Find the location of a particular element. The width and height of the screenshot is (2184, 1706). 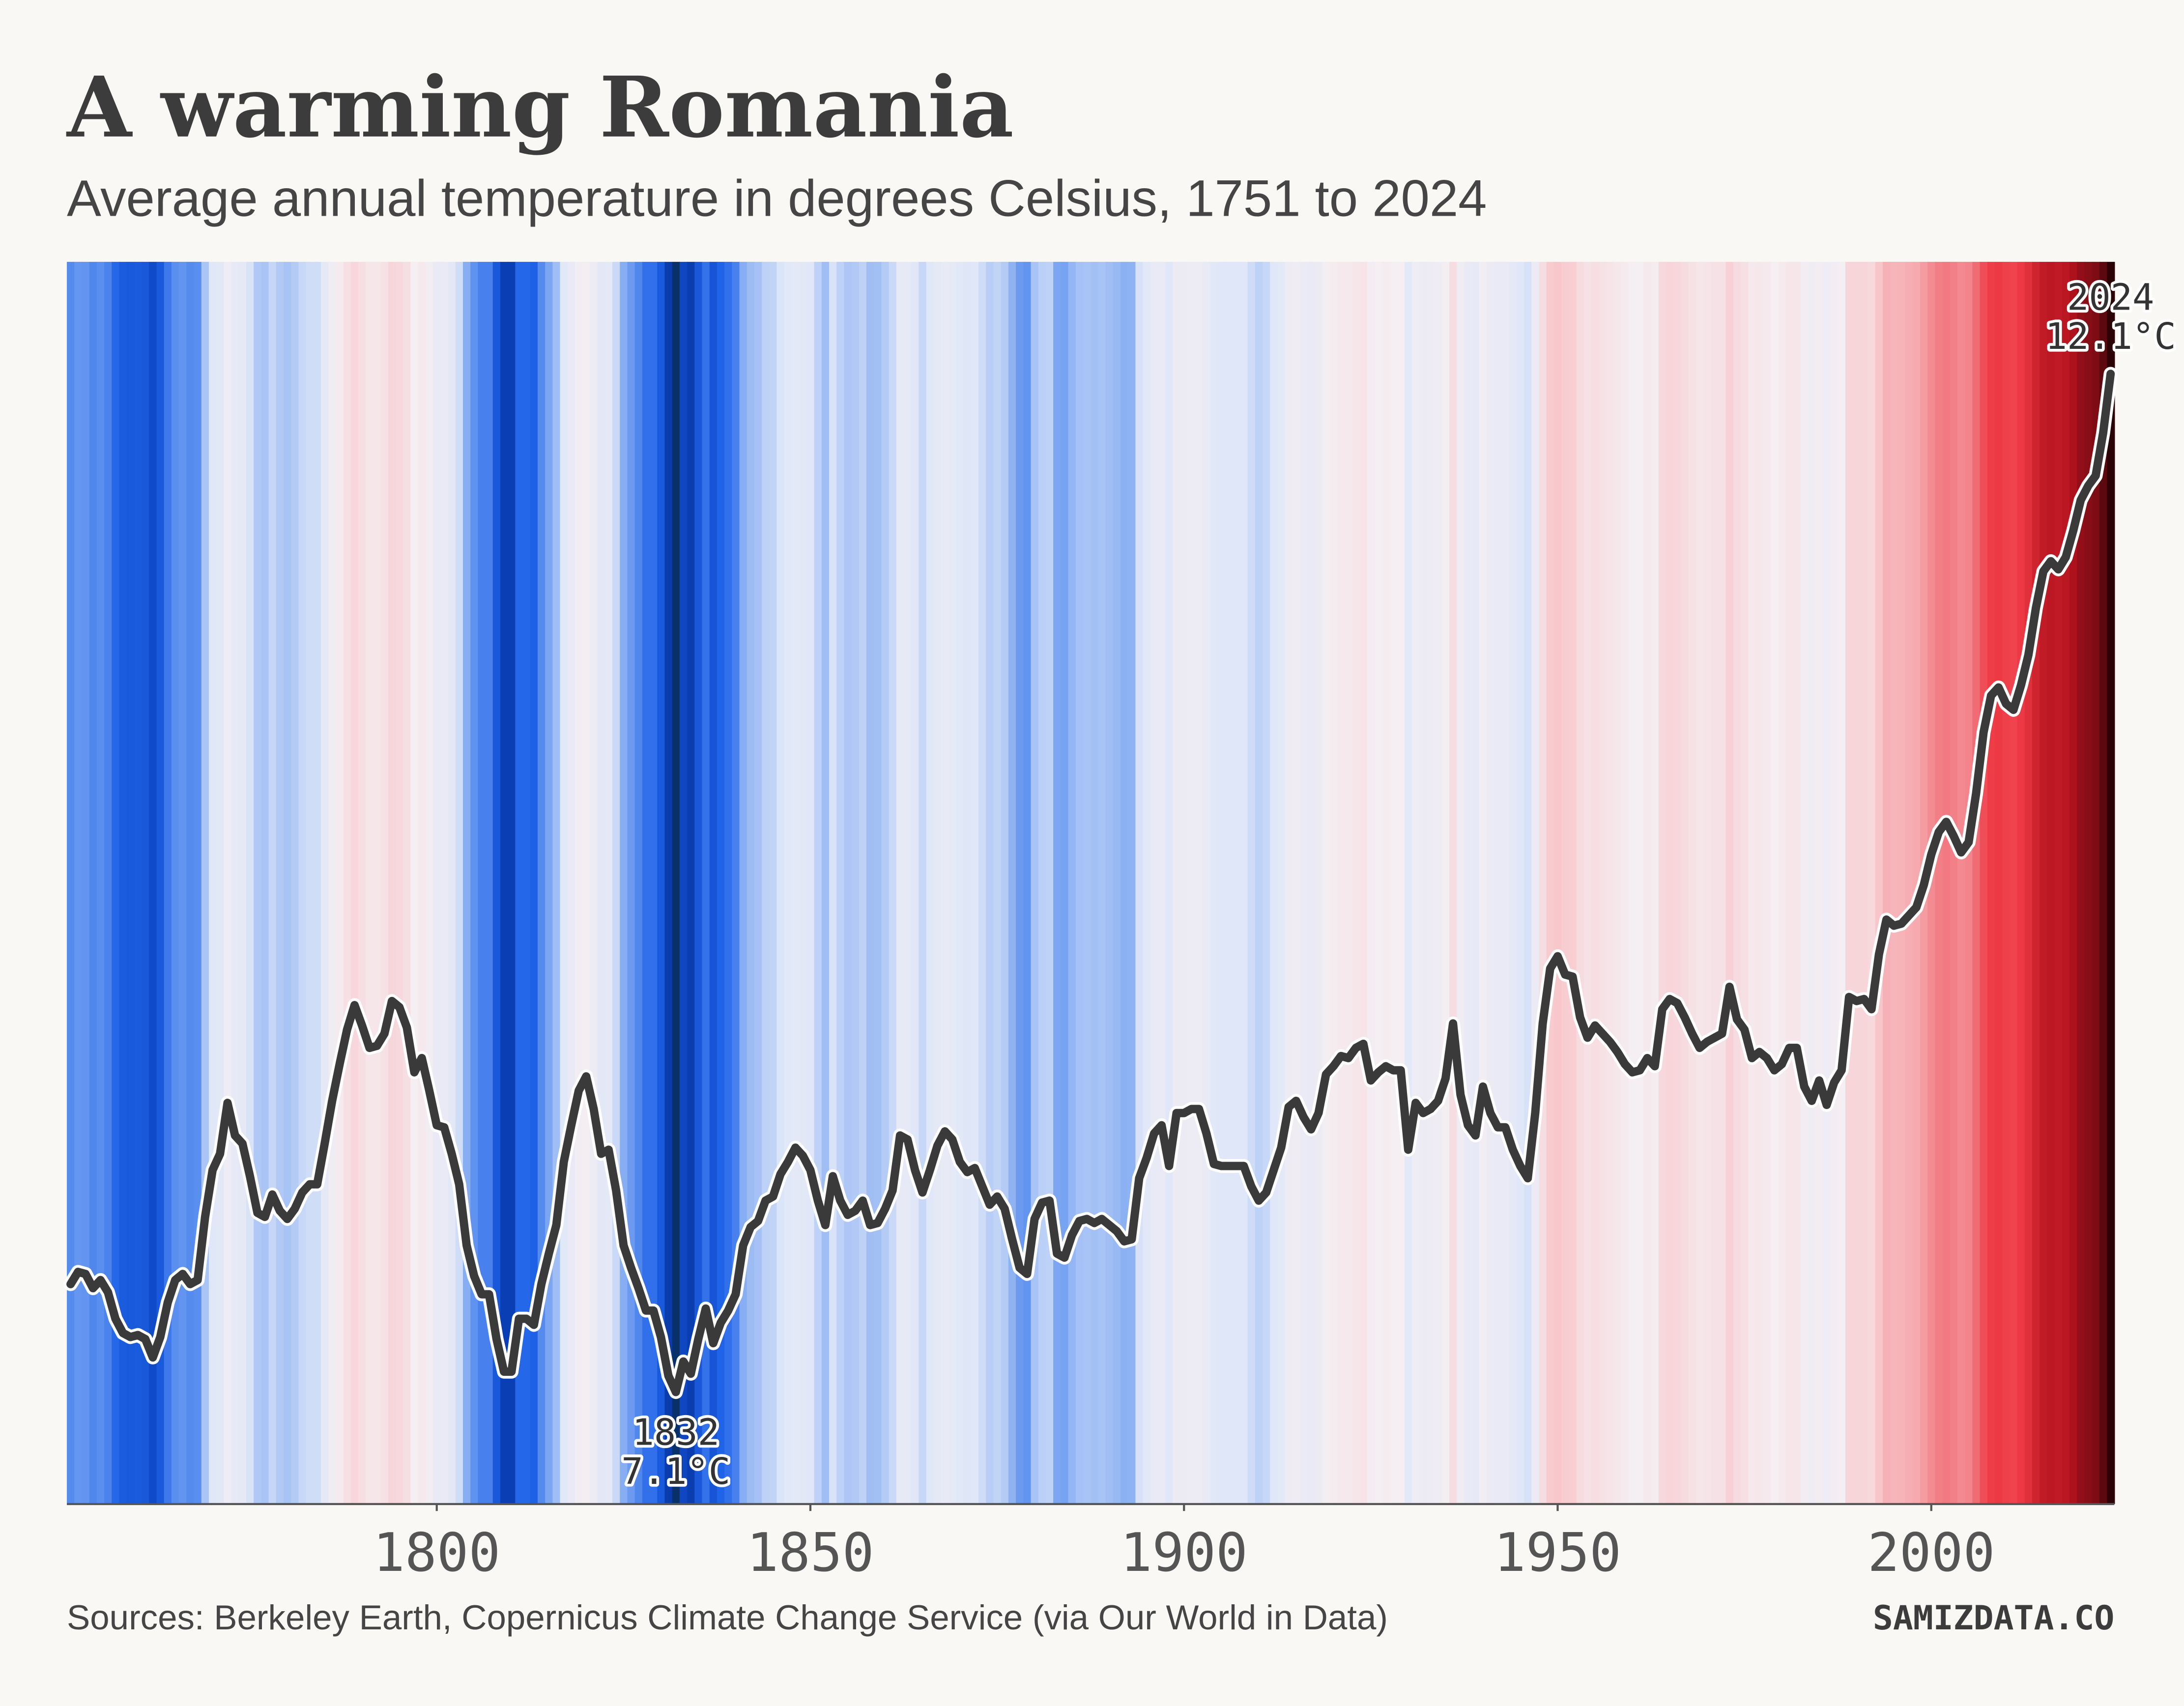

chart-title: A warming Romania is located at coordinates (540, 107).